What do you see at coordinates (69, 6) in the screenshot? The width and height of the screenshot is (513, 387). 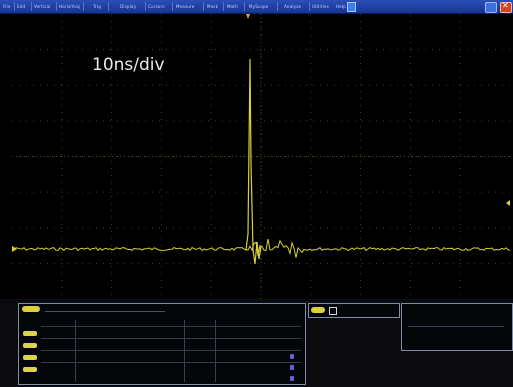 I see `menu-horiz-acq: Horiz/Acq` at bounding box center [69, 6].